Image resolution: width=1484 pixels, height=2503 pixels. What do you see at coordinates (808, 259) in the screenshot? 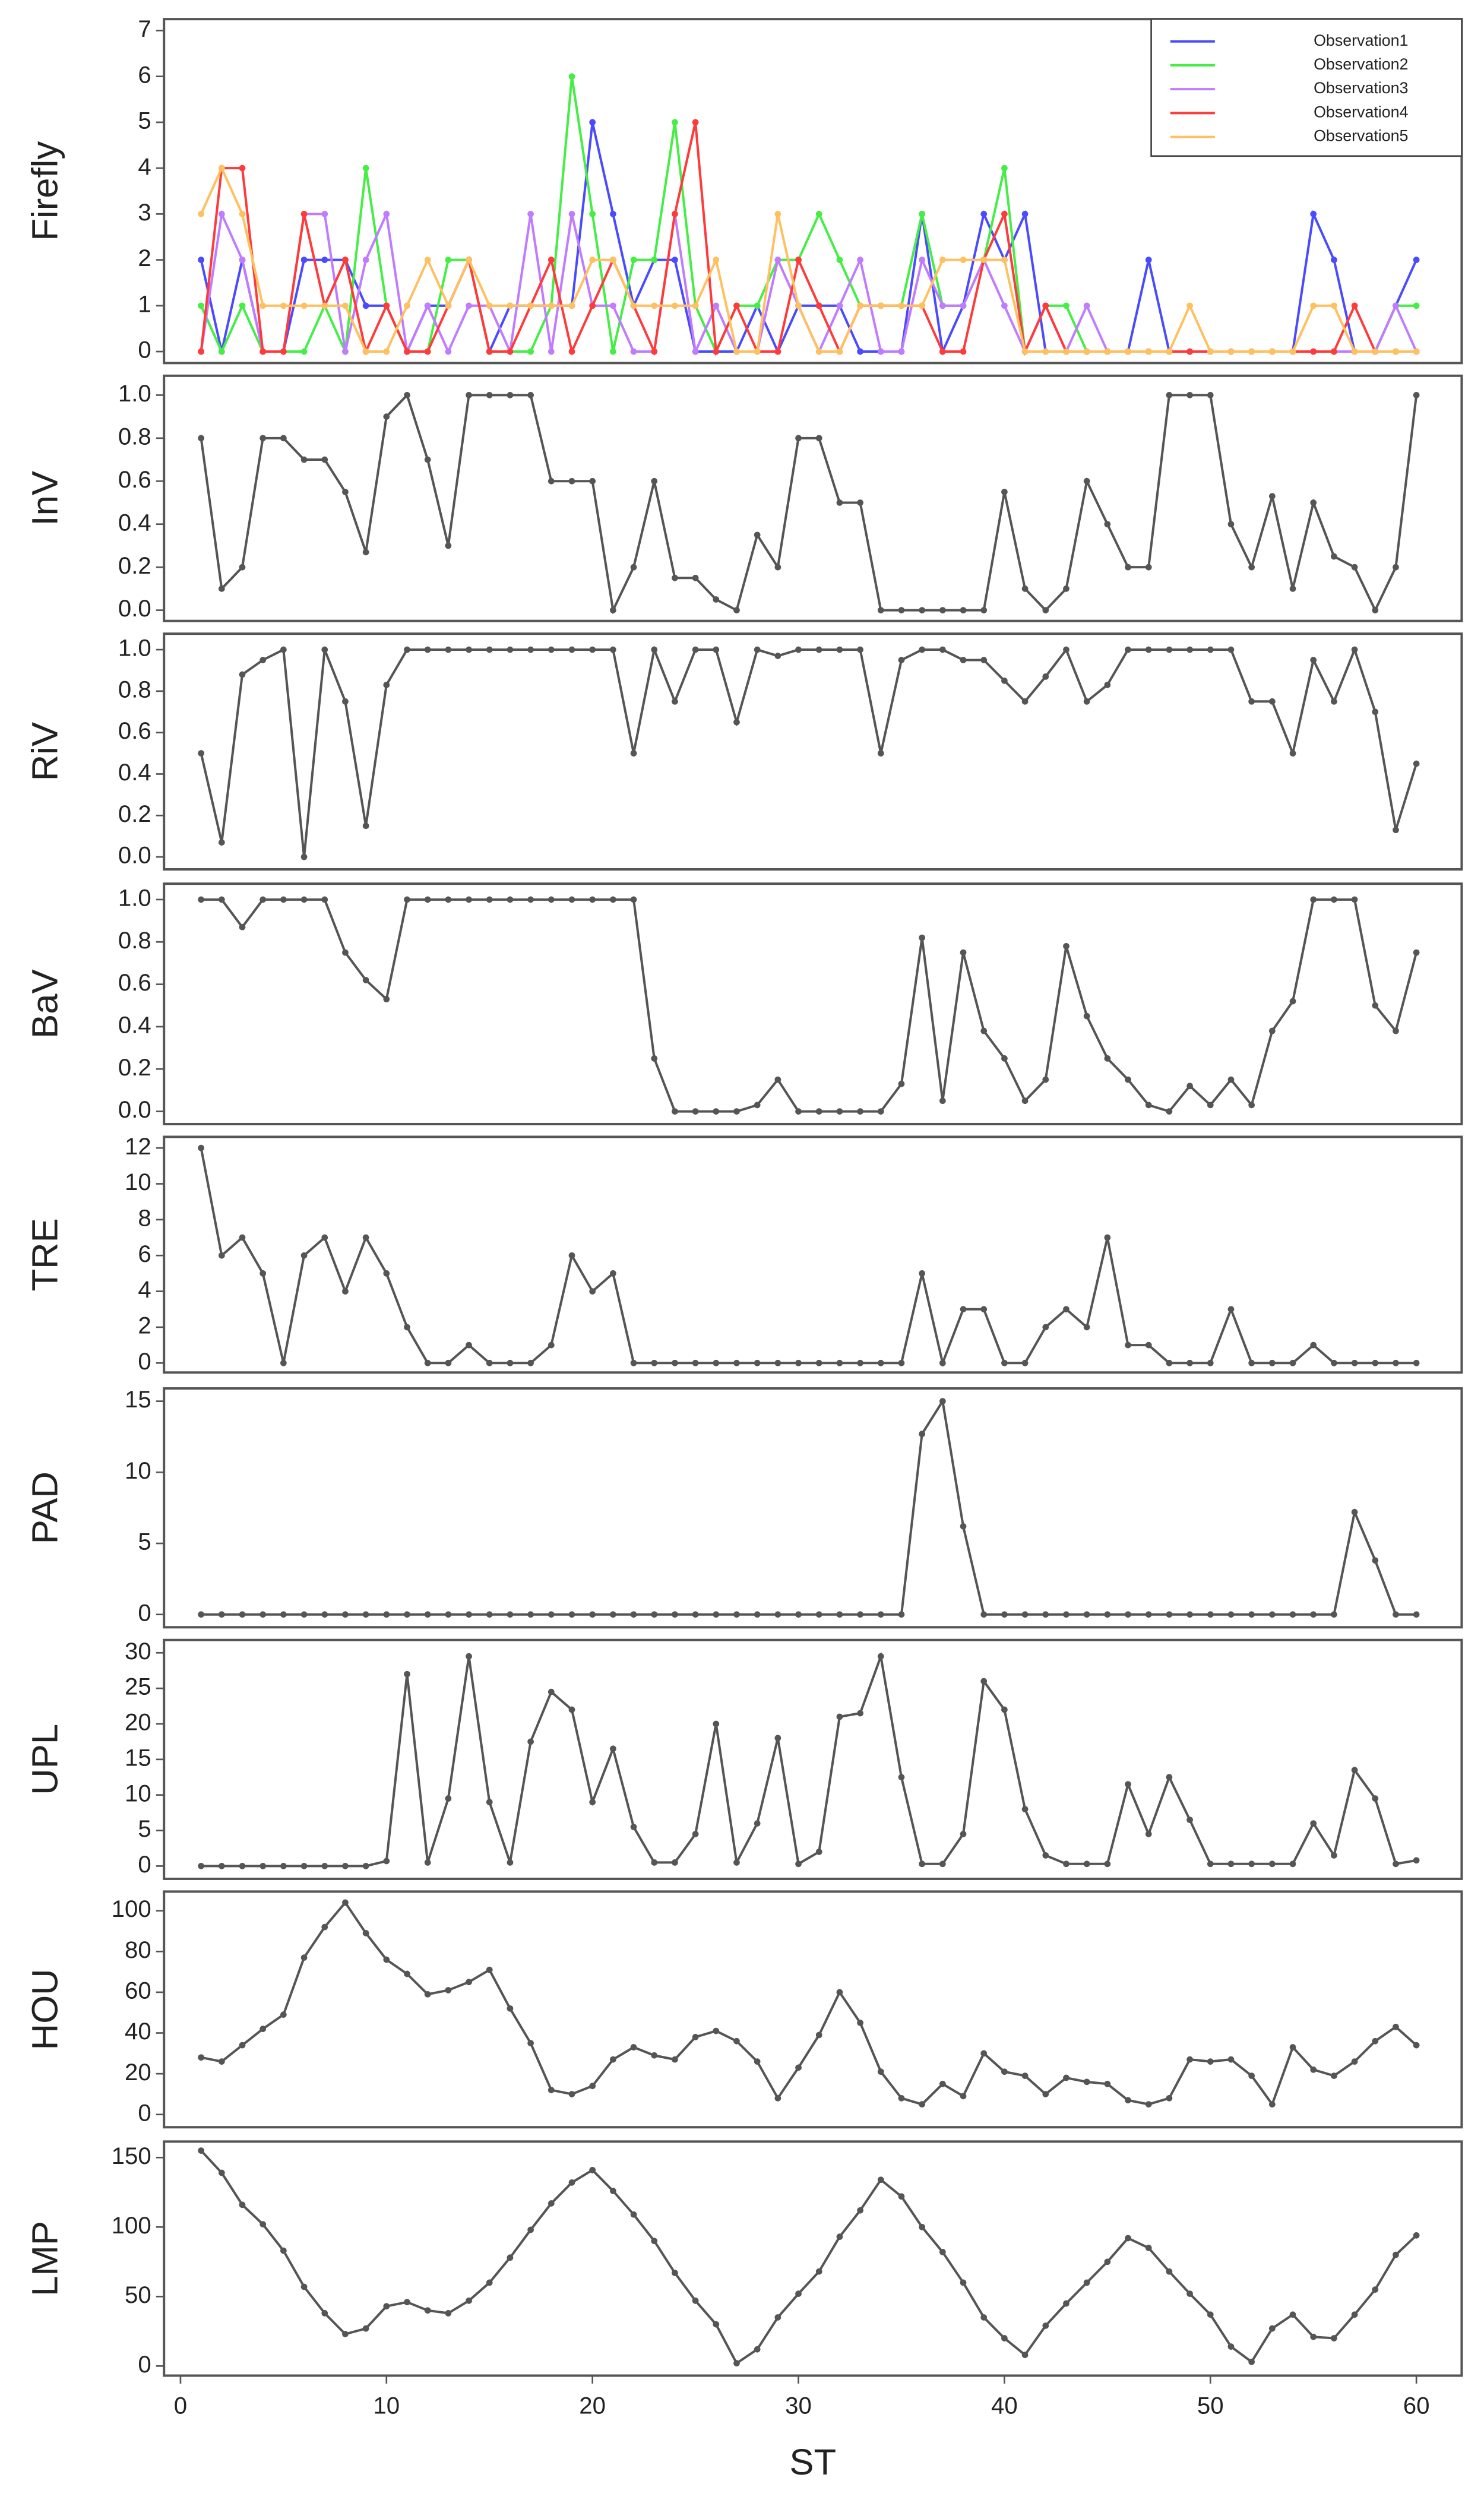
I see `data-line` at bounding box center [808, 259].